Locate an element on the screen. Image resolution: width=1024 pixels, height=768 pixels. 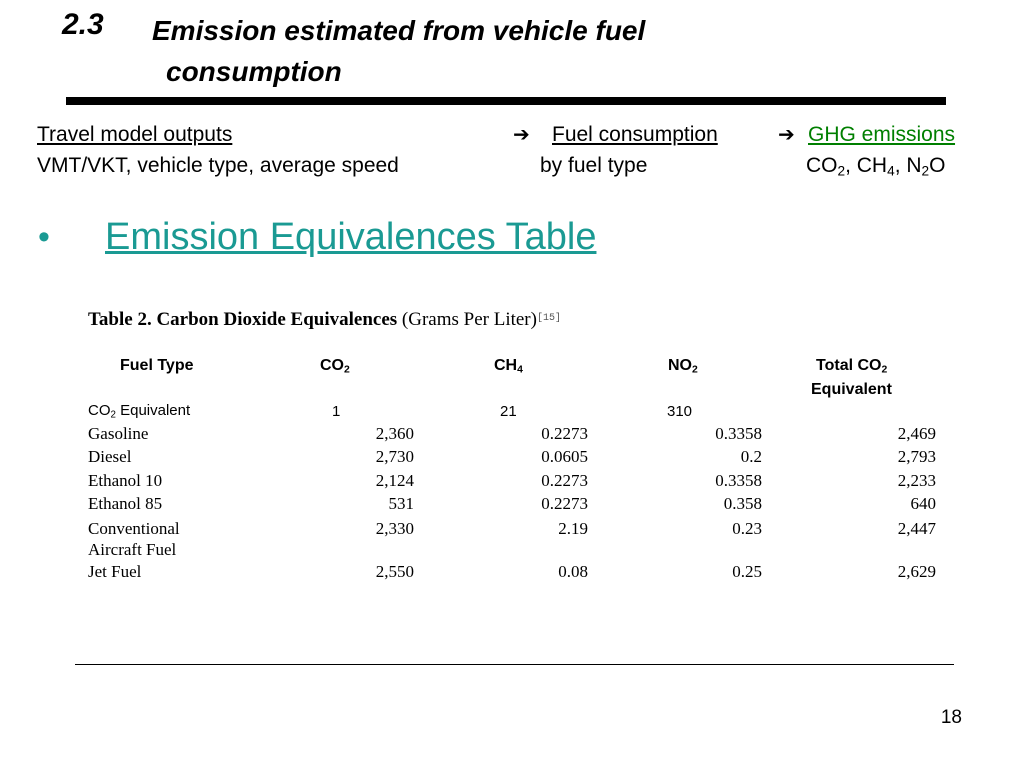
fuel-consumption-detail: by fuel type is located at coordinates (594, 165).